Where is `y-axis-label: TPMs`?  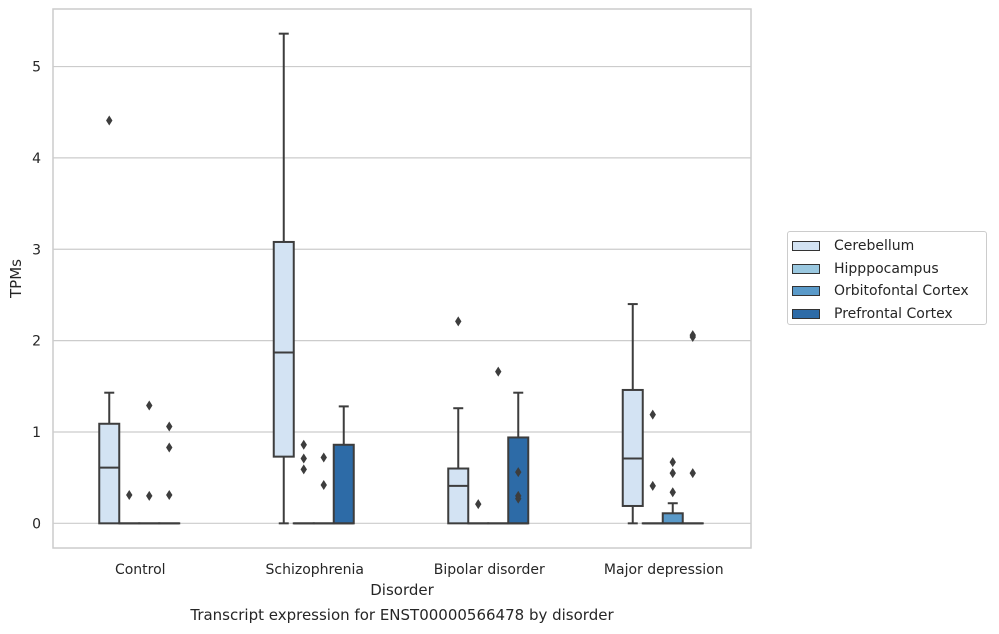 y-axis-label: TPMs is located at coordinates (16, 279).